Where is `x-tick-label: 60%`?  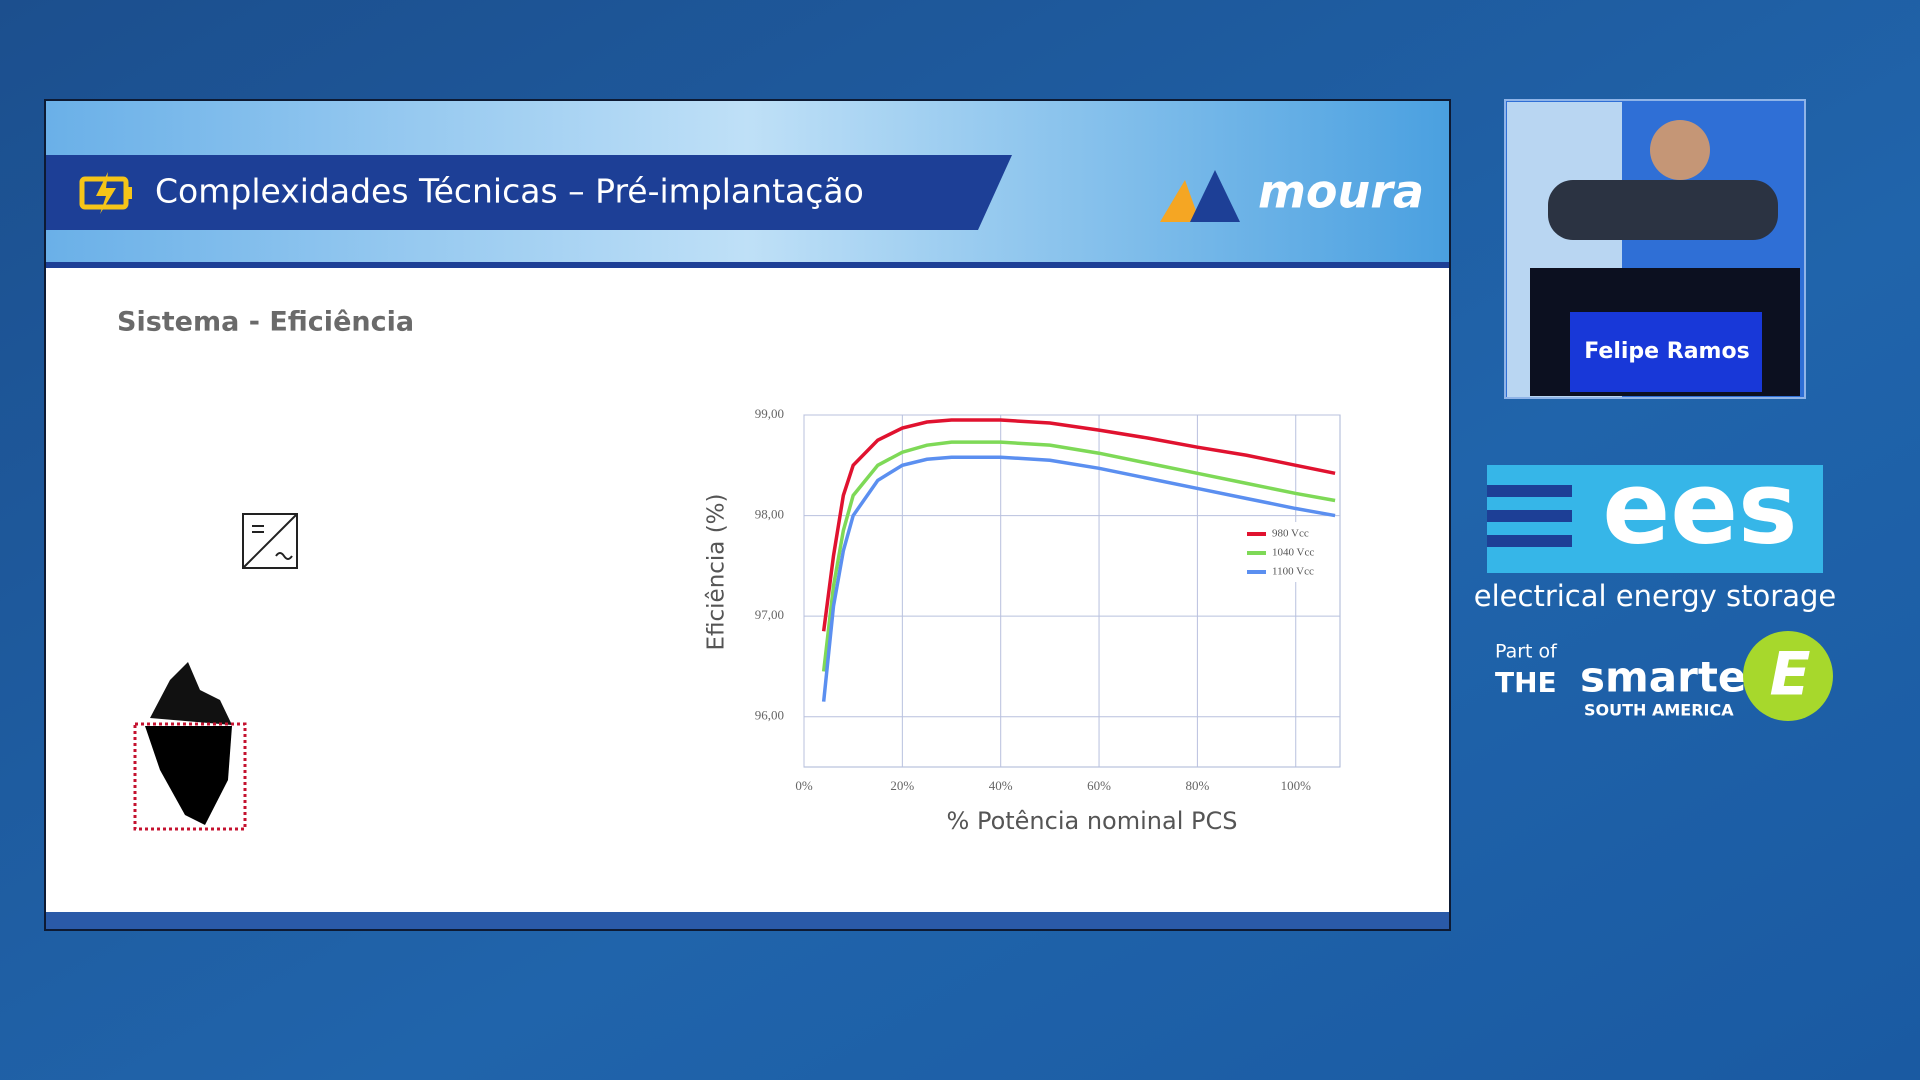 x-tick-label: 60% is located at coordinates (1099, 785).